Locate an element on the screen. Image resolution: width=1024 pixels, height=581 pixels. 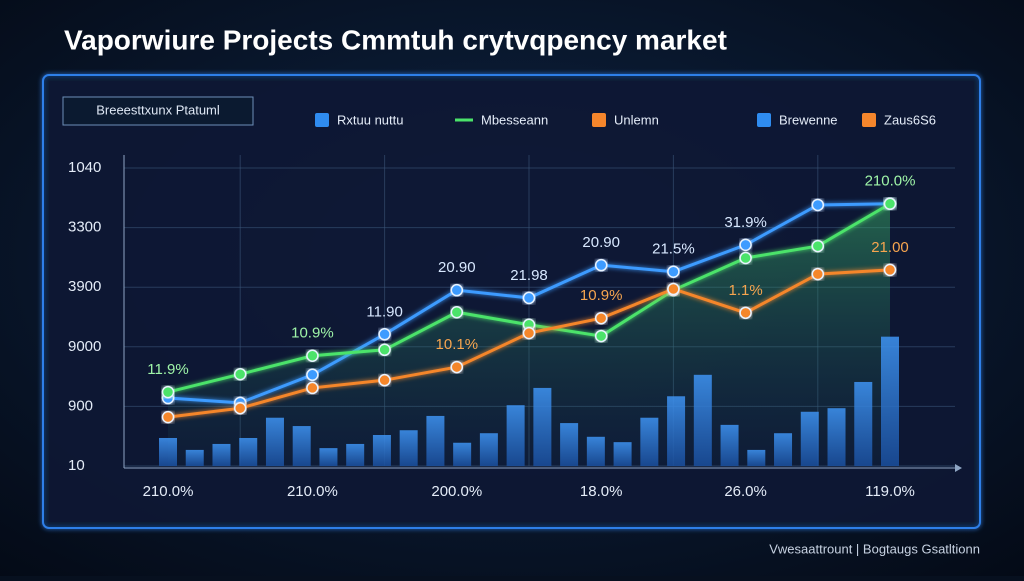
y-tick-label: 1040 is located at coordinates (84, 167).